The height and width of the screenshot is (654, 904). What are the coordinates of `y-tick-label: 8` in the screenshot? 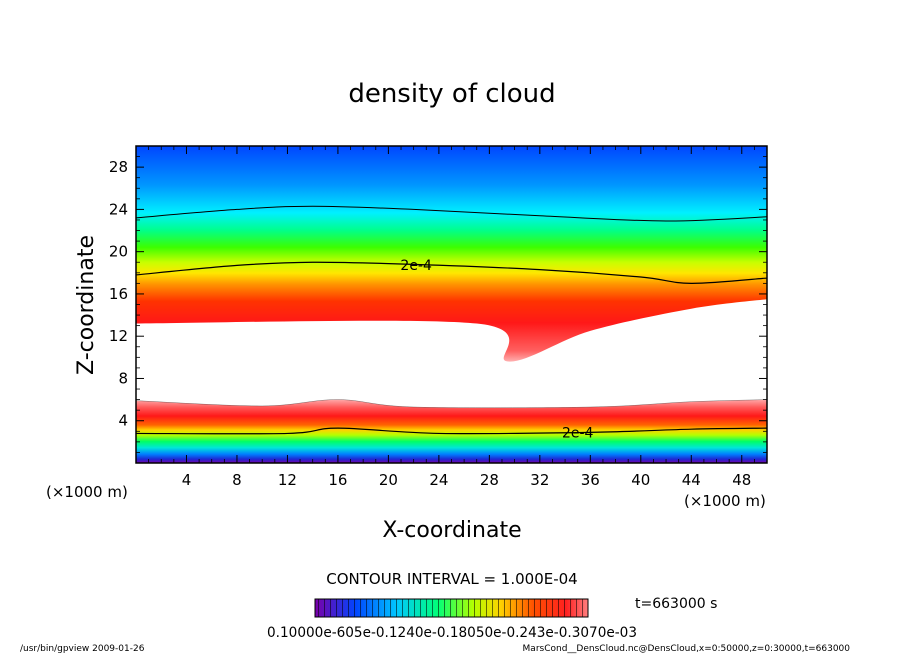 It's located at (123, 378).